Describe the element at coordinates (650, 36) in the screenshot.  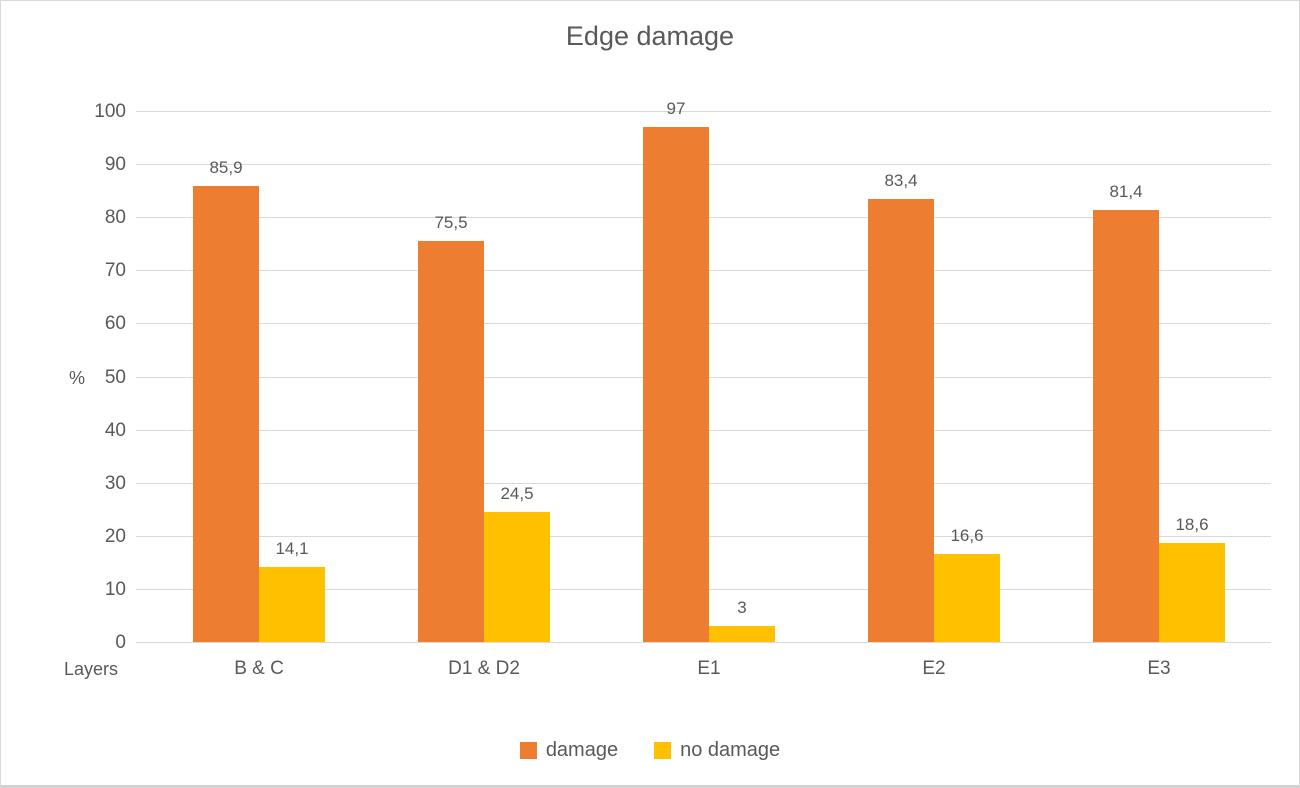
I see `chart-title: Edge damage` at that location.